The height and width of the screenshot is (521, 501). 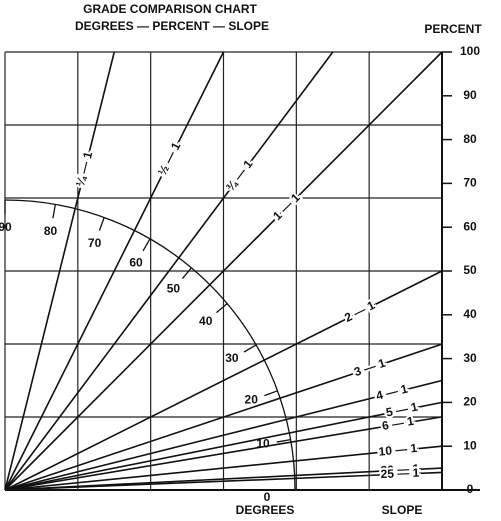 I want to click on degrees-label: DEGREES, so click(x=265, y=510).